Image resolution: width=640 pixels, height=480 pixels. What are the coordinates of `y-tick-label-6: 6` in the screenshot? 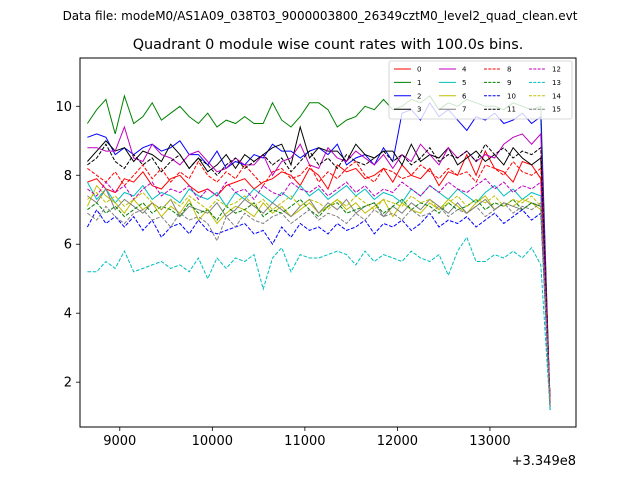 It's located at (68, 245).